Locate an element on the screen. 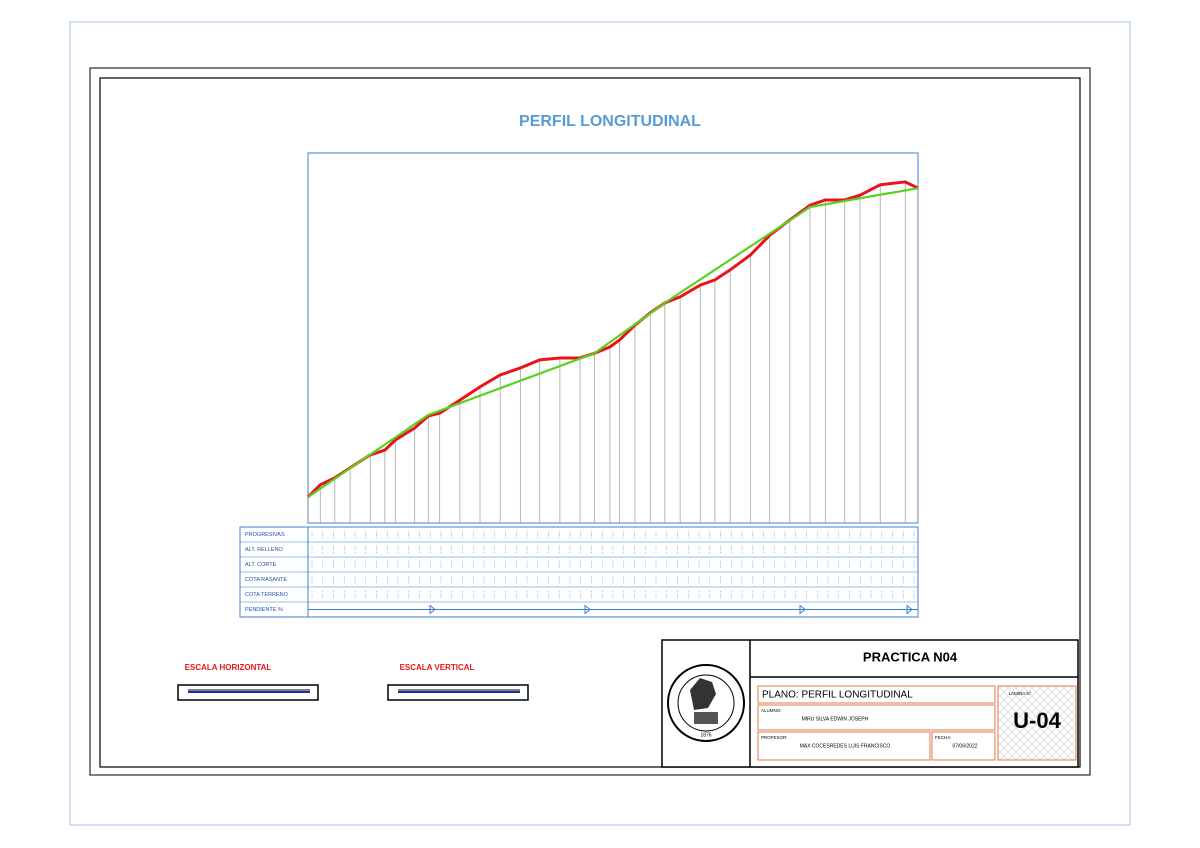 The width and height of the screenshot is (1200, 848). block-title: PRACTICA N04 is located at coordinates (910, 656).